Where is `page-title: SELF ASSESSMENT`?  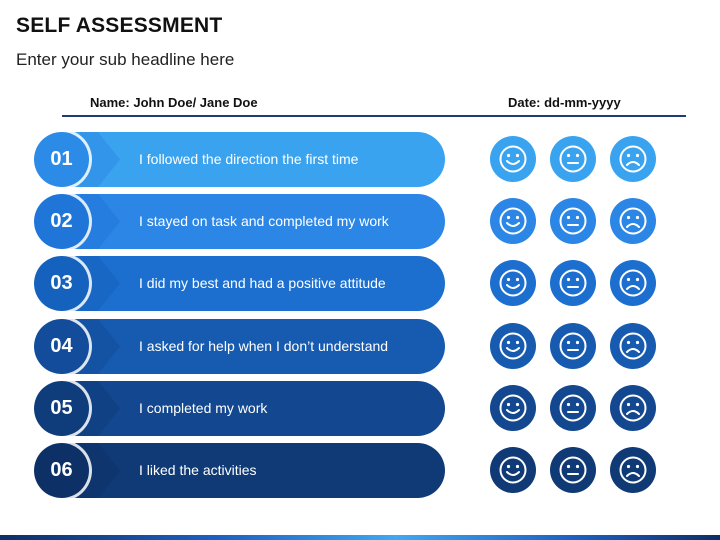
page-title: SELF ASSESSMENT is located at coordinates (119, 25).